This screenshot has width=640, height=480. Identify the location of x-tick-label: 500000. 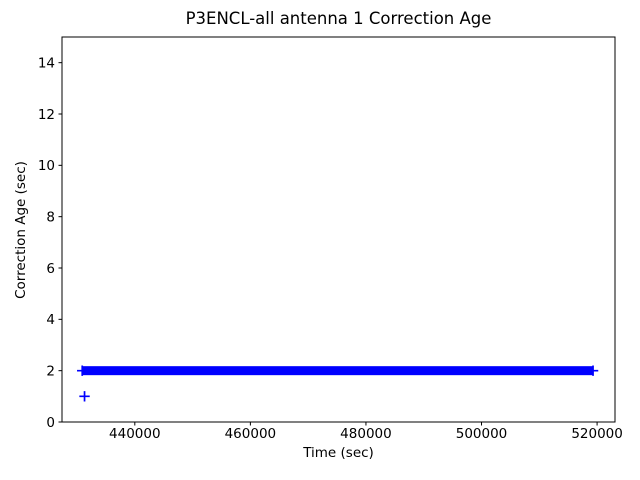
(482, 434).